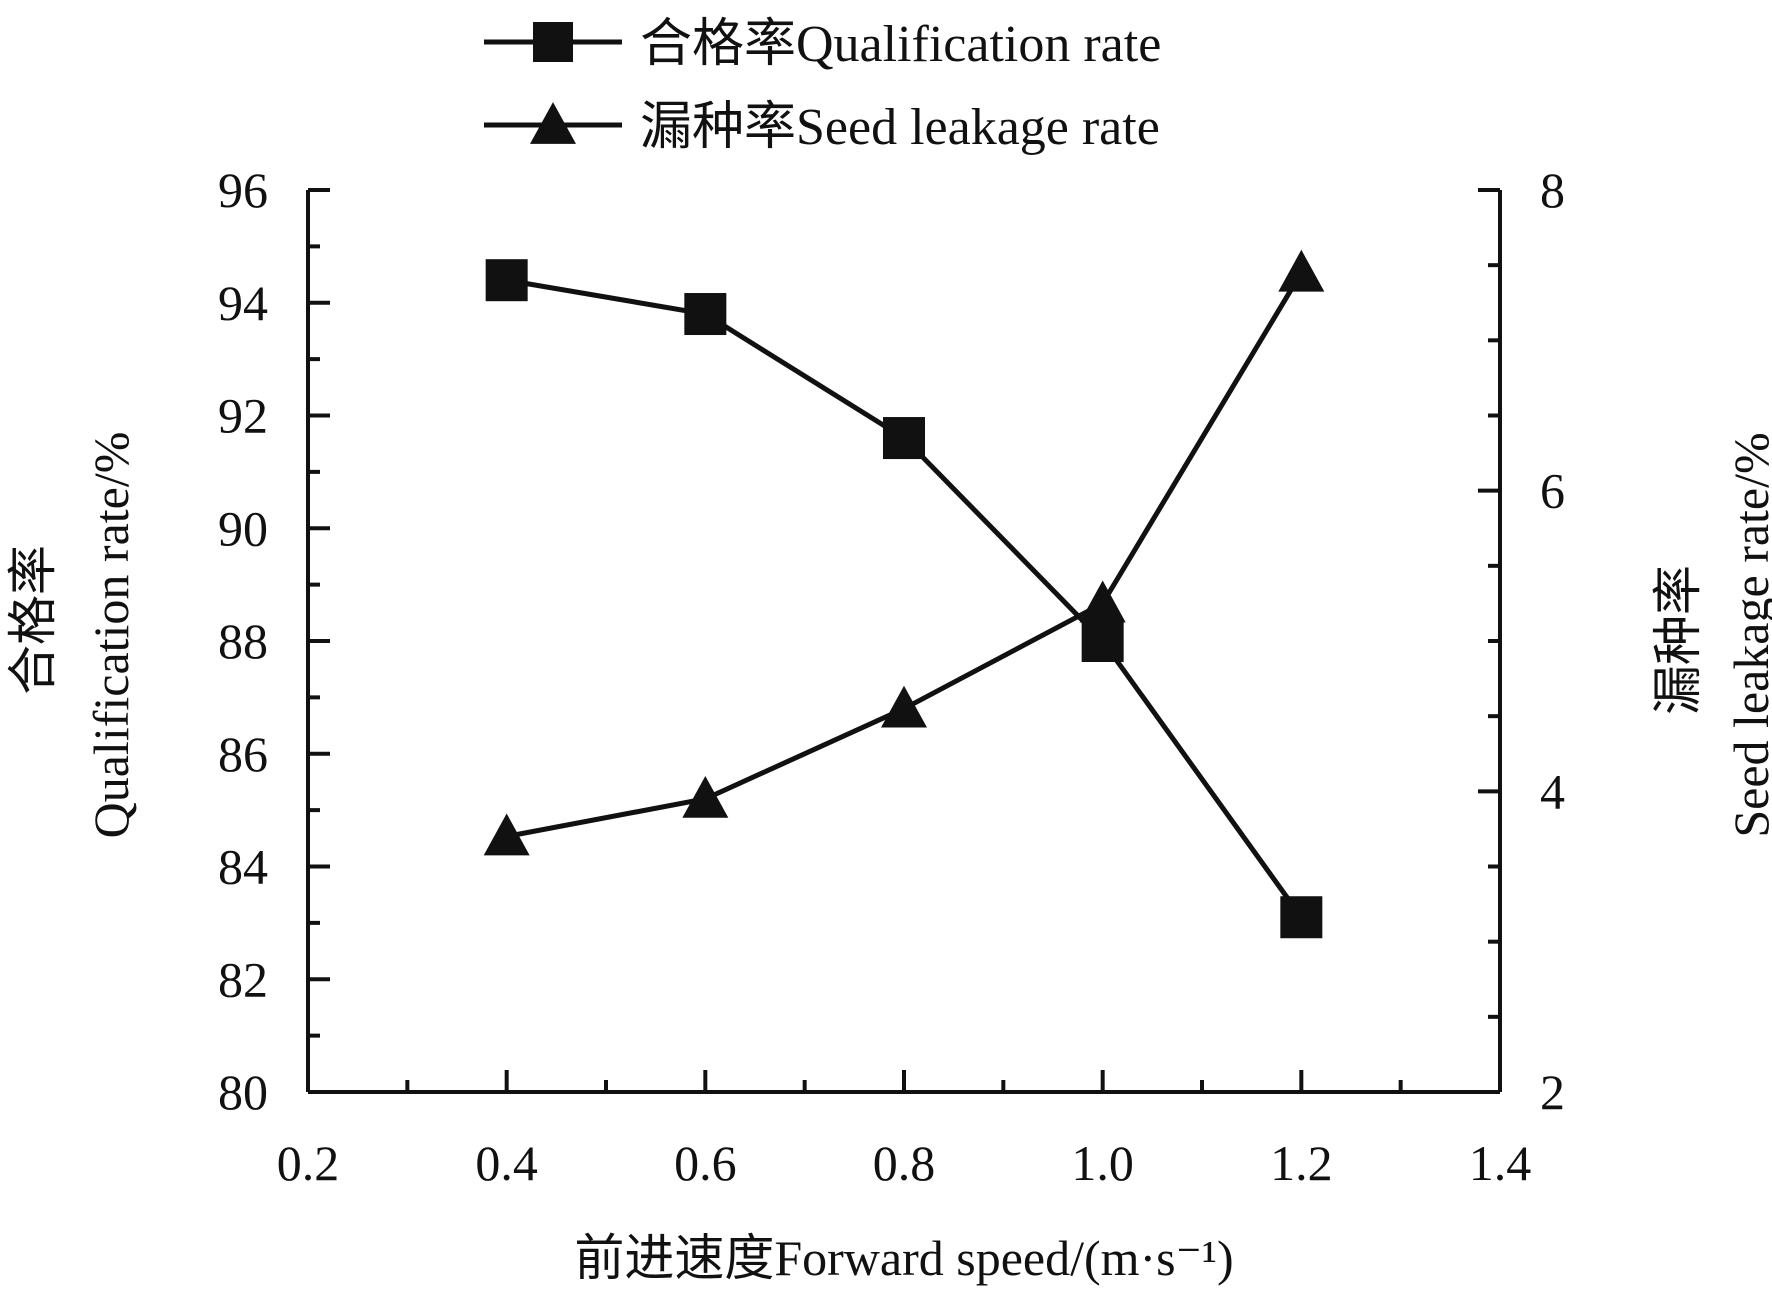 The height and width of the screenshot is (1301, 1772). What do you see at coordinates (1552, 1092) in the screenshot?
I see `y-right-tick-label: 2` at bounding box center [1552, 1092].